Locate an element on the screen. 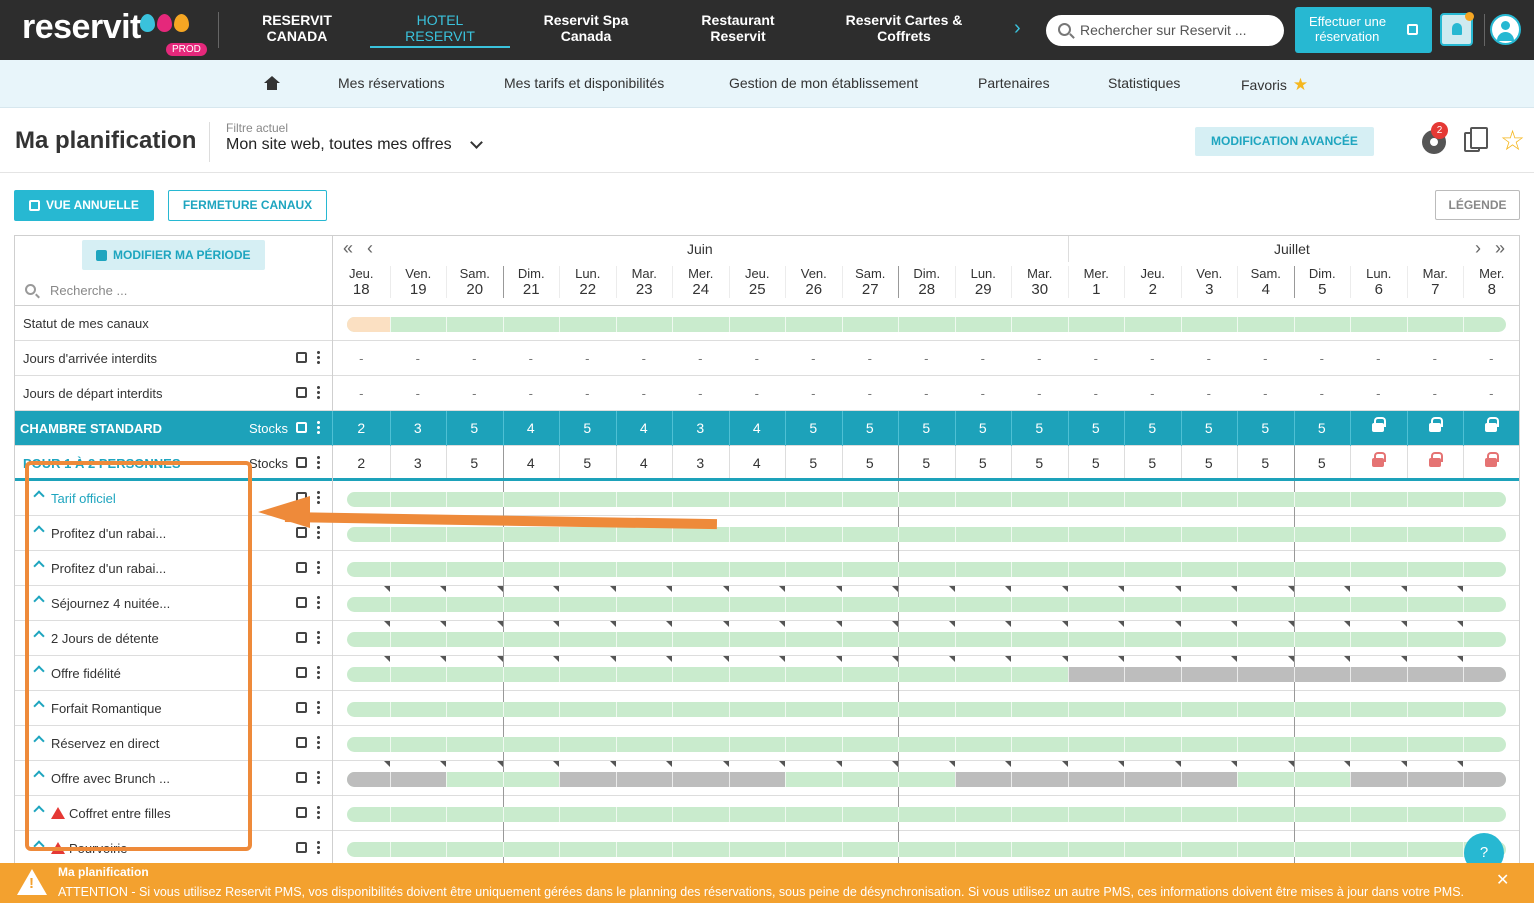  close-channels-button: FERMETURE CANAUX is located at coordinates (247, 205).